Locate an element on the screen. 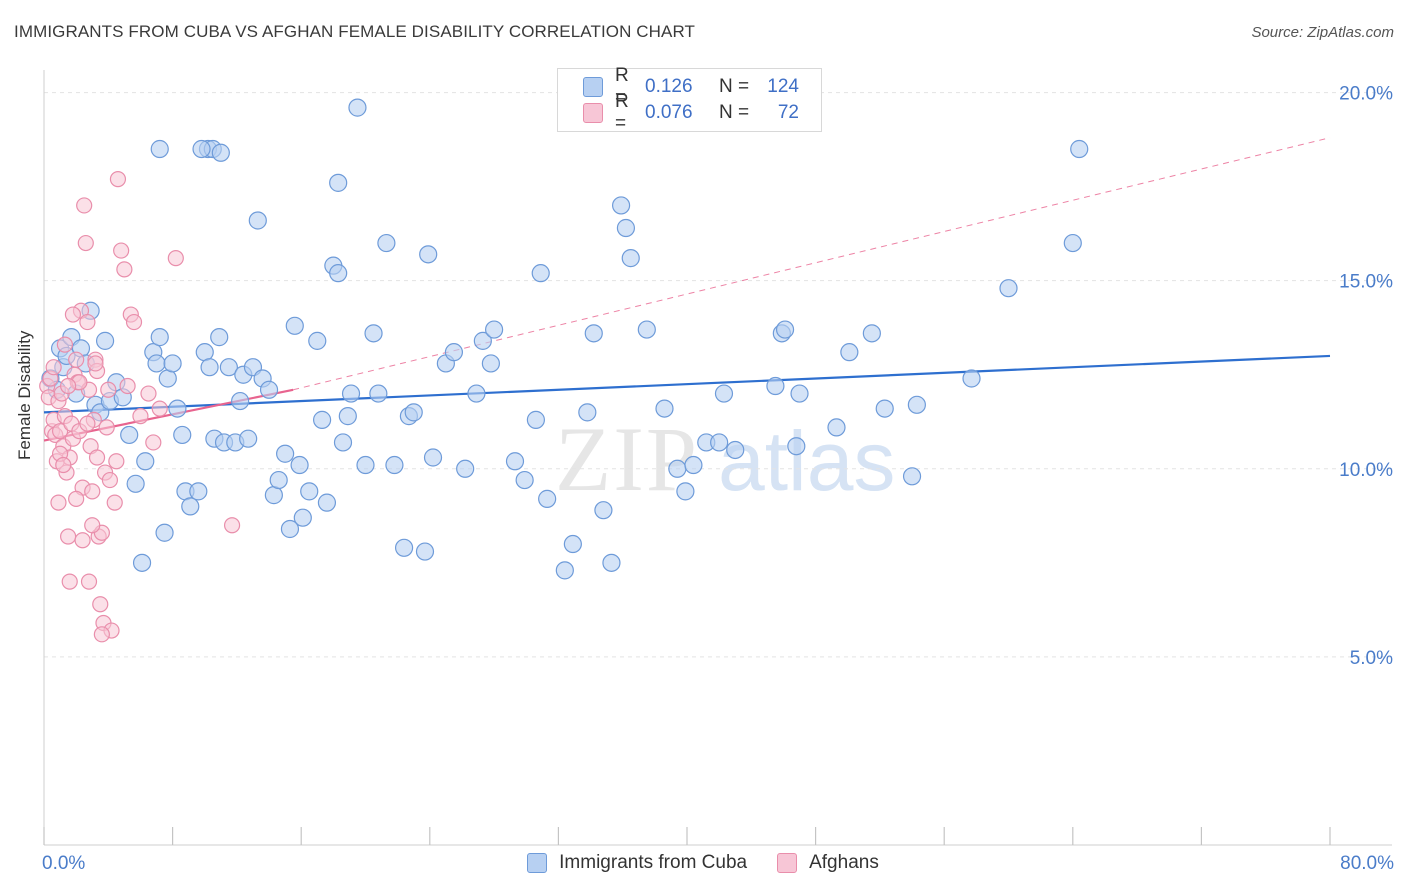  series-swatch-cuba is located at coordinates (537, 863).